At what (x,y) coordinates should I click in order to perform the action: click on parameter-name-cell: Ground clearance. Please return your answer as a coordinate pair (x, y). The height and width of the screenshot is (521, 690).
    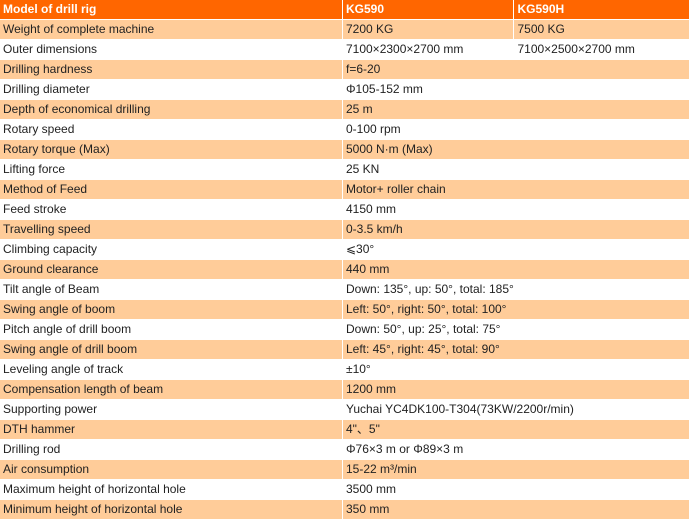
    Looking at the image, I should click on (171, 270).